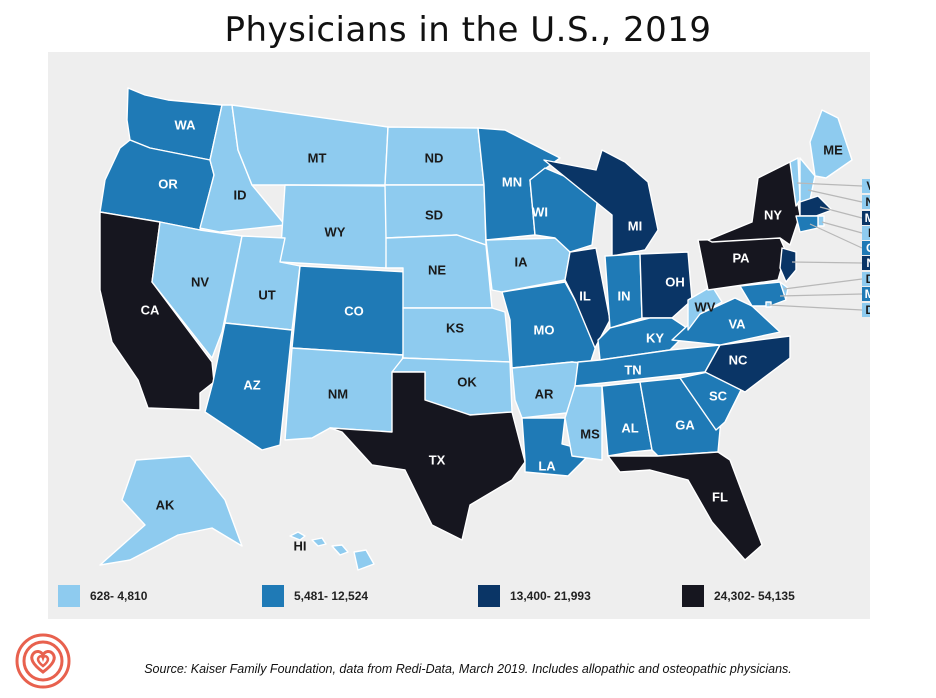  Describe the element at coordinates (835, 196) in the screenshot. I see `callout-line-nh` at that location.